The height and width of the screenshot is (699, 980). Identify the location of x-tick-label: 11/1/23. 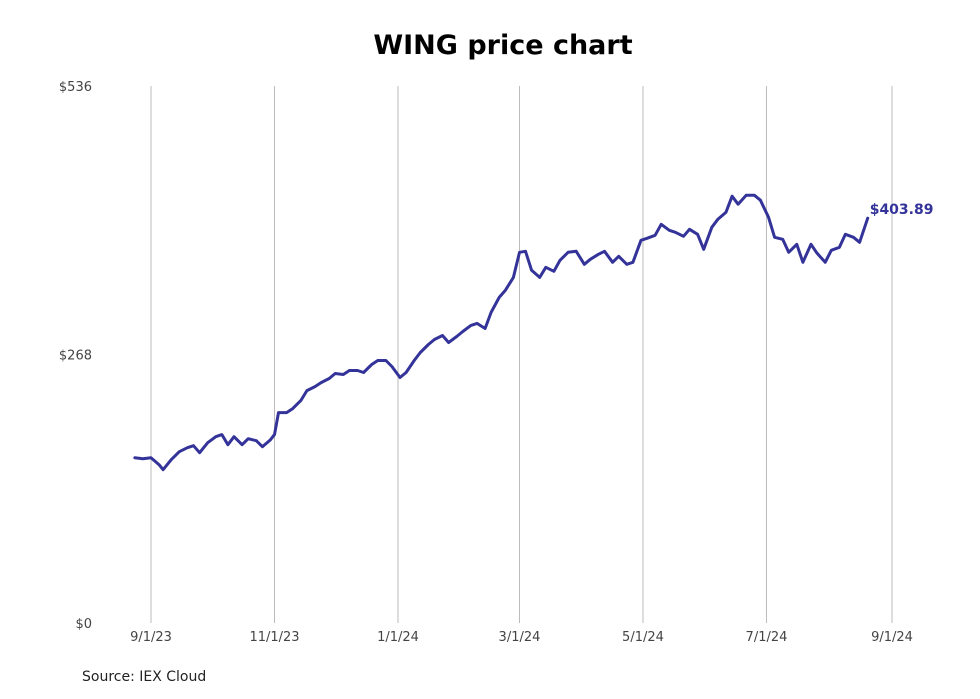
(274, 637).